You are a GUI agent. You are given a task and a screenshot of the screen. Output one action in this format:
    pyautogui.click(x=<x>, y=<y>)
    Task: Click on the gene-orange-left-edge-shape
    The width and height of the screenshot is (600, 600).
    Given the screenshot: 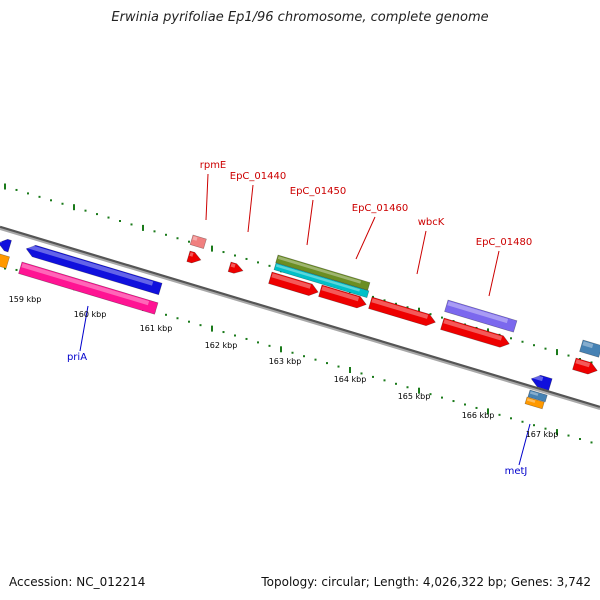 What is the action you would take?
    pyautogui.click(x=5, y=261)
    